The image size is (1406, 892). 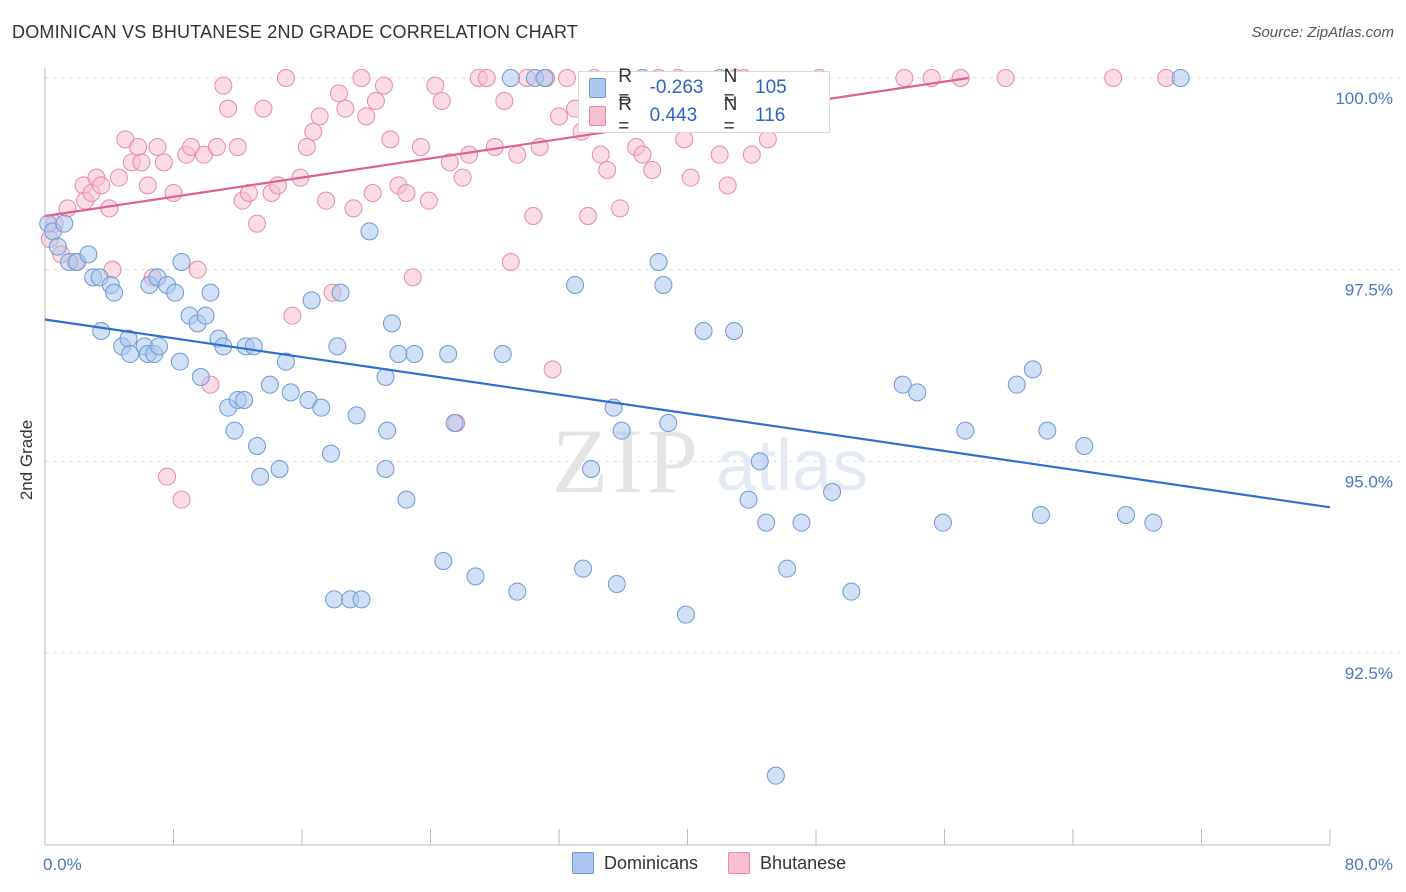 I want to click on legend-label: Dominicans, so click(x=651, y=862).